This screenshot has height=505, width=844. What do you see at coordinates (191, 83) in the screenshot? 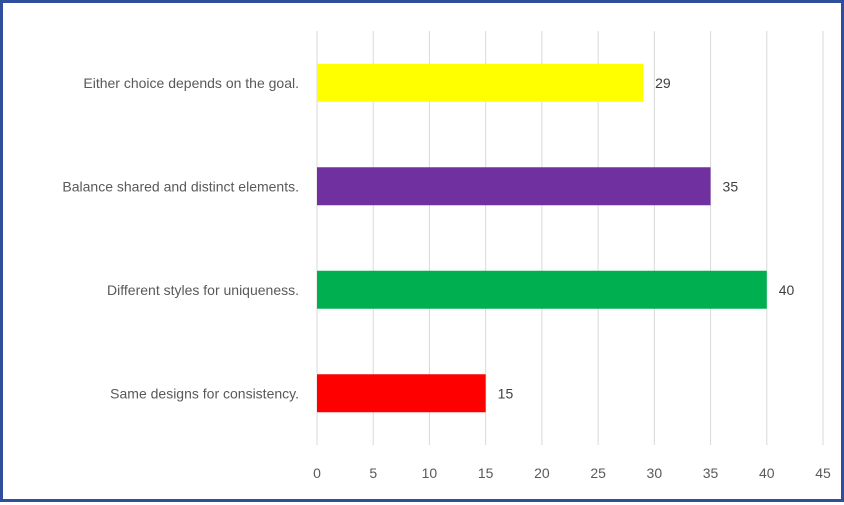
I see `category-label: Either choice depends on the goal.` at bounding box center [191, 83].